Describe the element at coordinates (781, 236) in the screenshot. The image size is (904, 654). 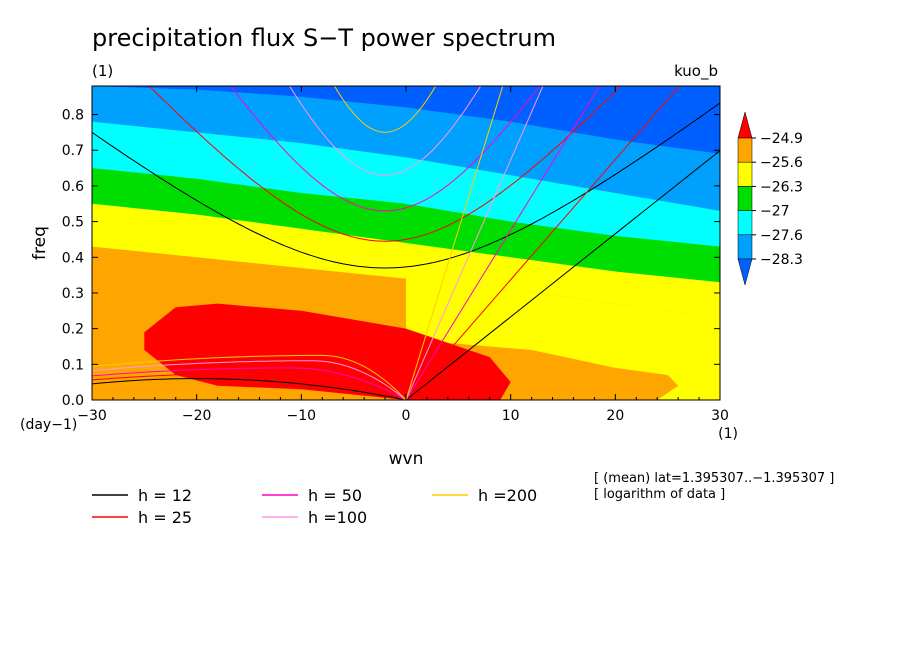
I see `colorbar-label: −27.6` at that location.